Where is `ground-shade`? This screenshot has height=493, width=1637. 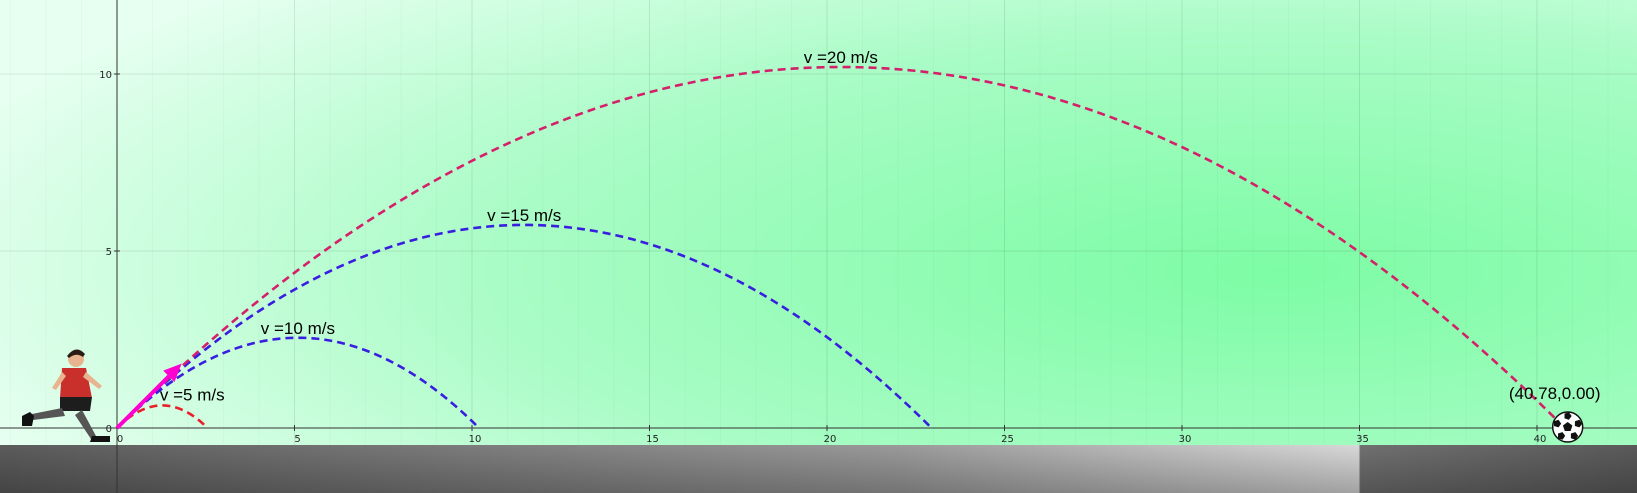 ground-shade is located at coordinates (818, 469).